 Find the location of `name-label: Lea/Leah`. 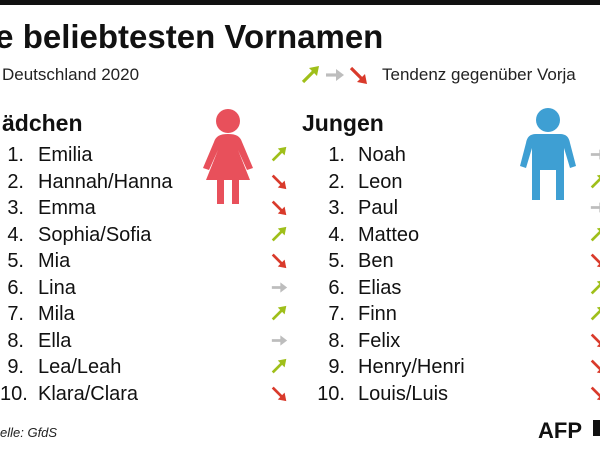

name-label: Lea/Leah is located at coordinates (80, 367).